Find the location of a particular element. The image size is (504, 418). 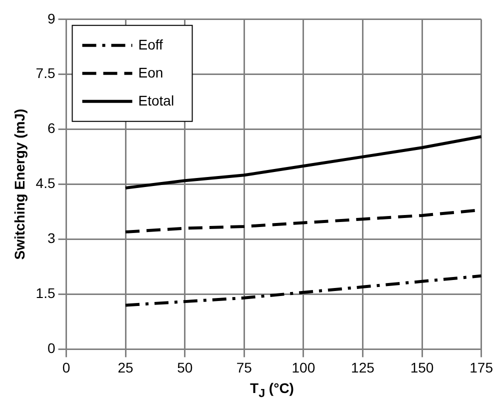

x-tick-label: 175 is located at coordinates (482, 367).